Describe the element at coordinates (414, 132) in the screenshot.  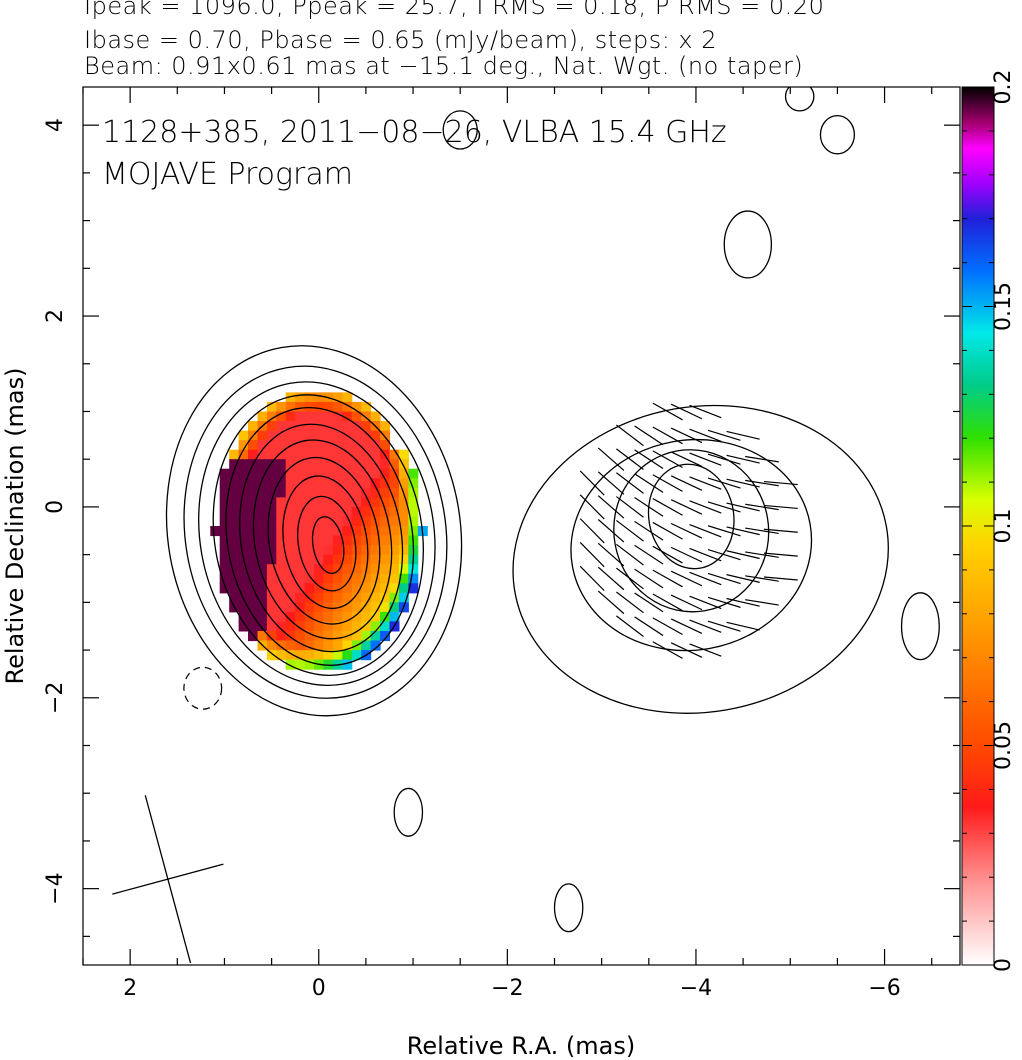
I see `chart-title: 1128+385, 2011−08−26, VLBA 15.4 GHz` at that location.